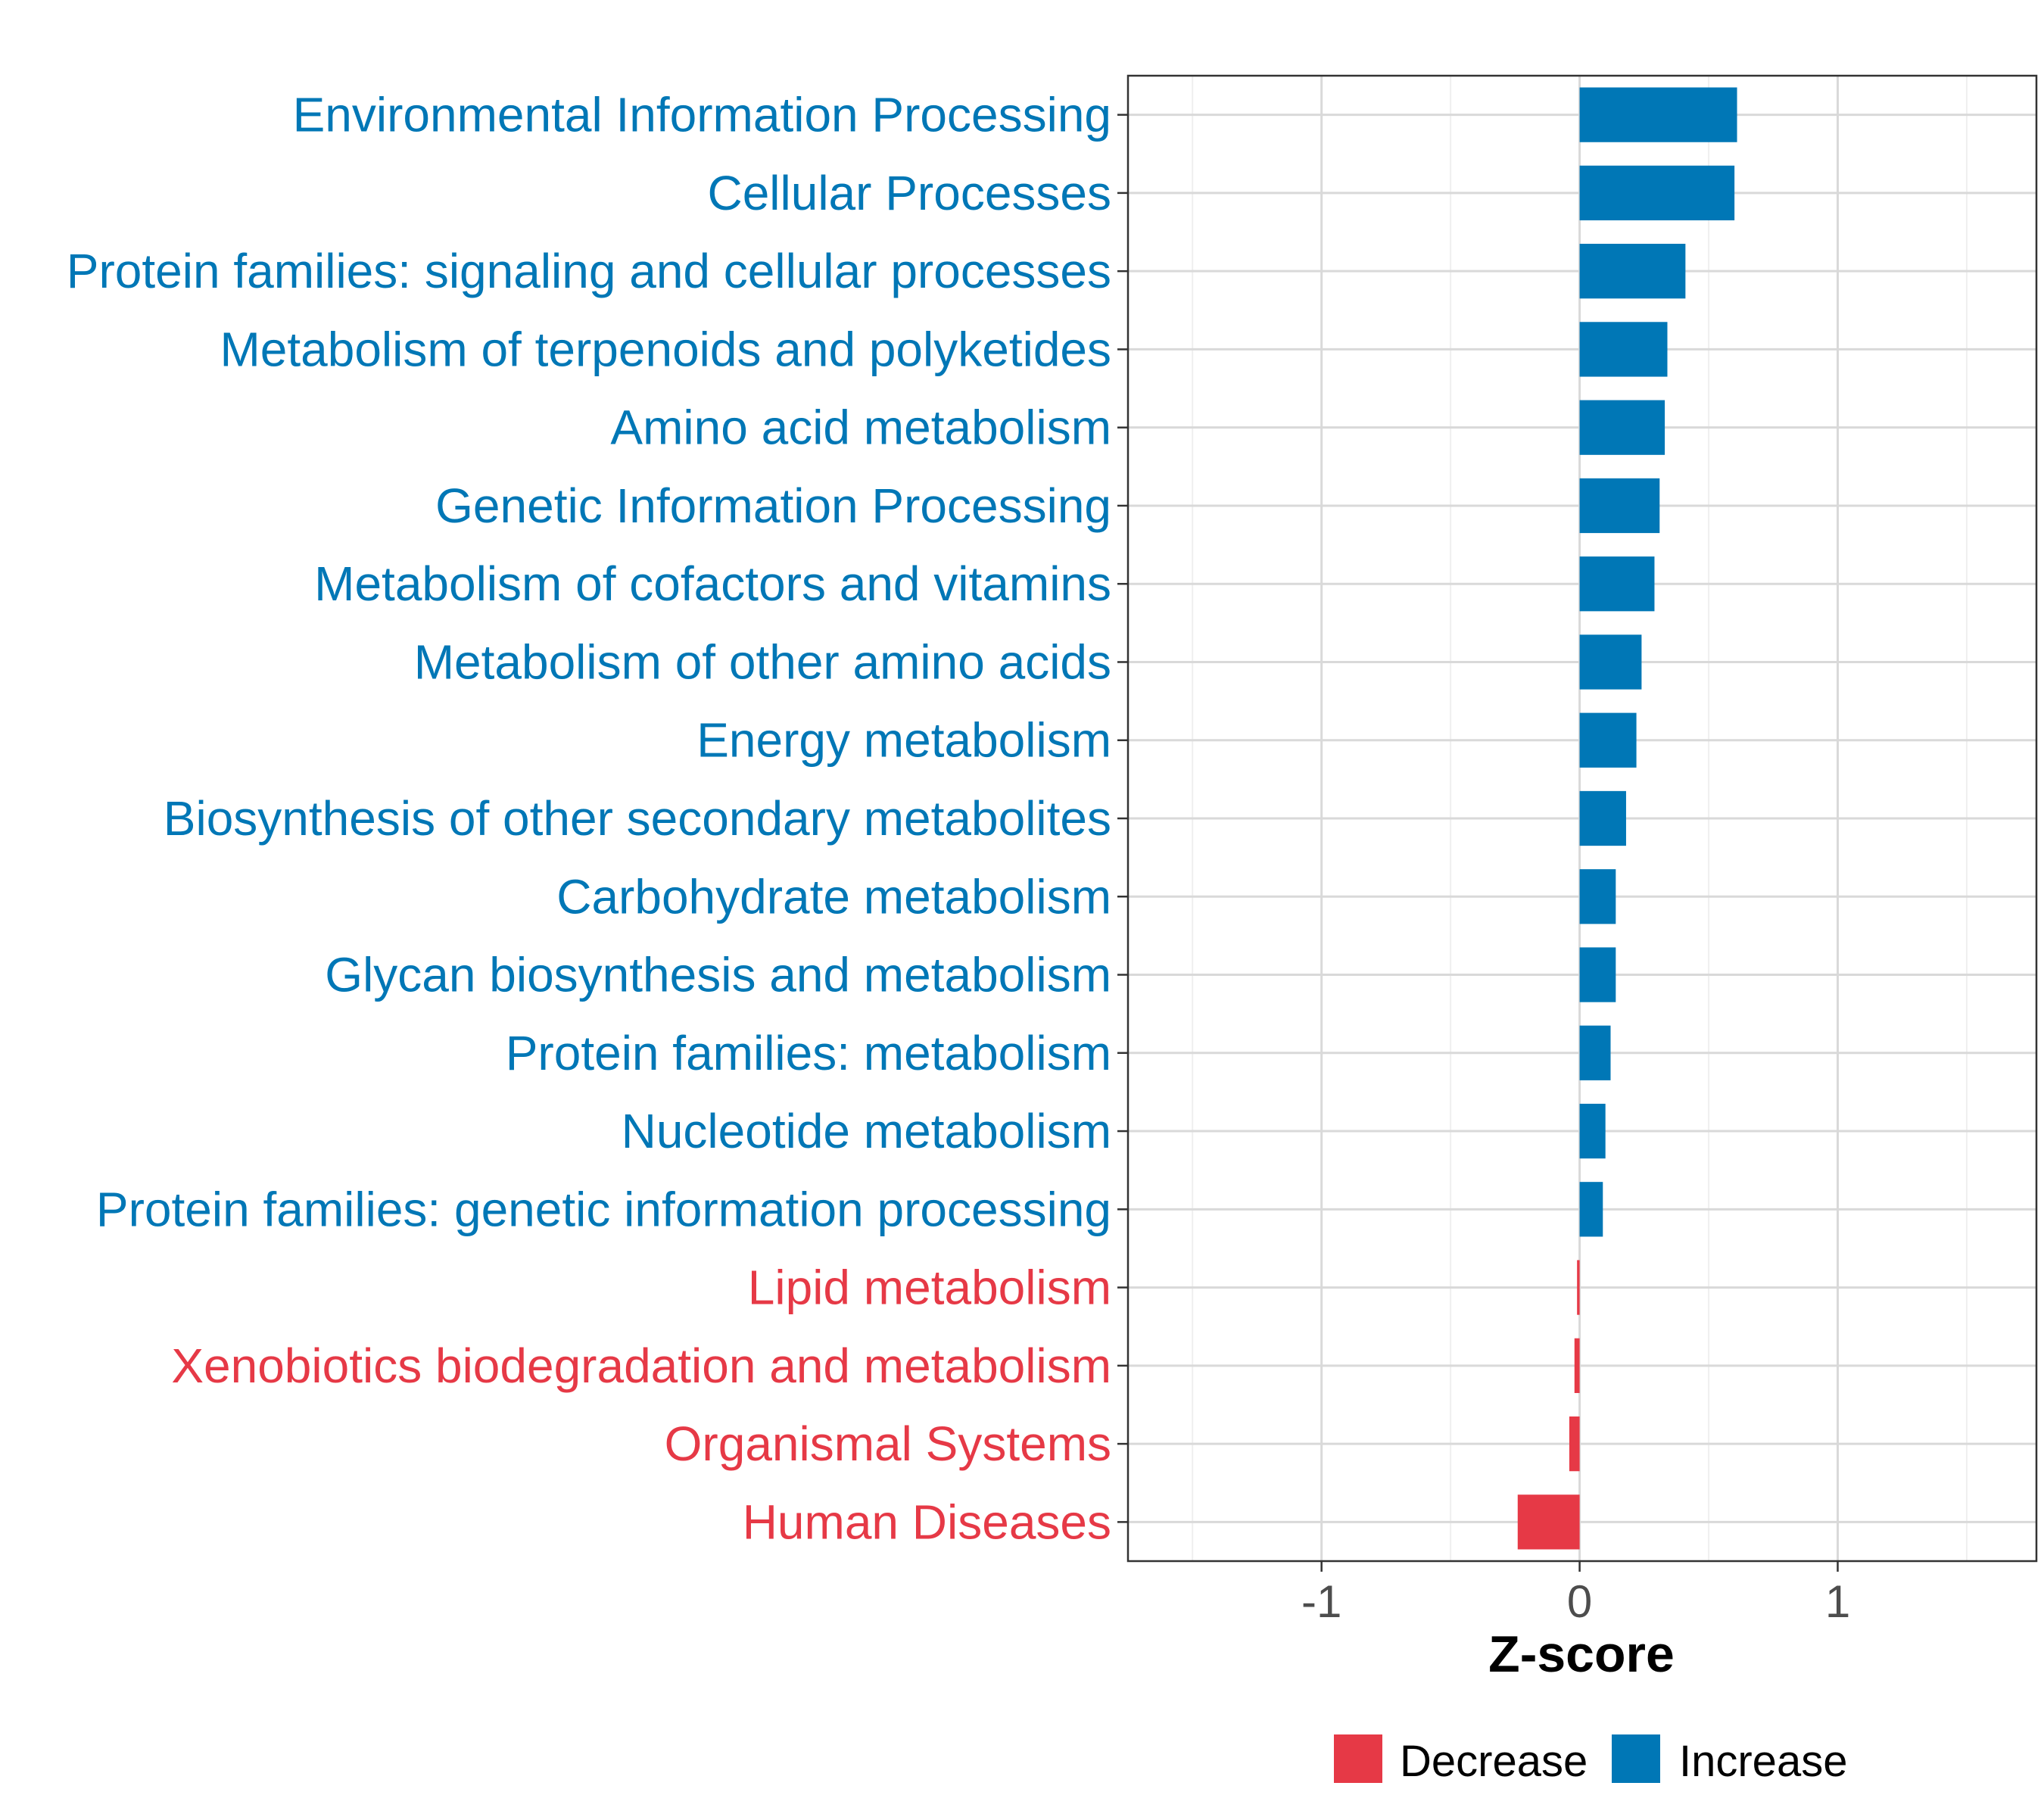 The height and width of the screenshot is (1817, 2044). I want to click on x-axis-title: Z-score, so click(1581, 1654).